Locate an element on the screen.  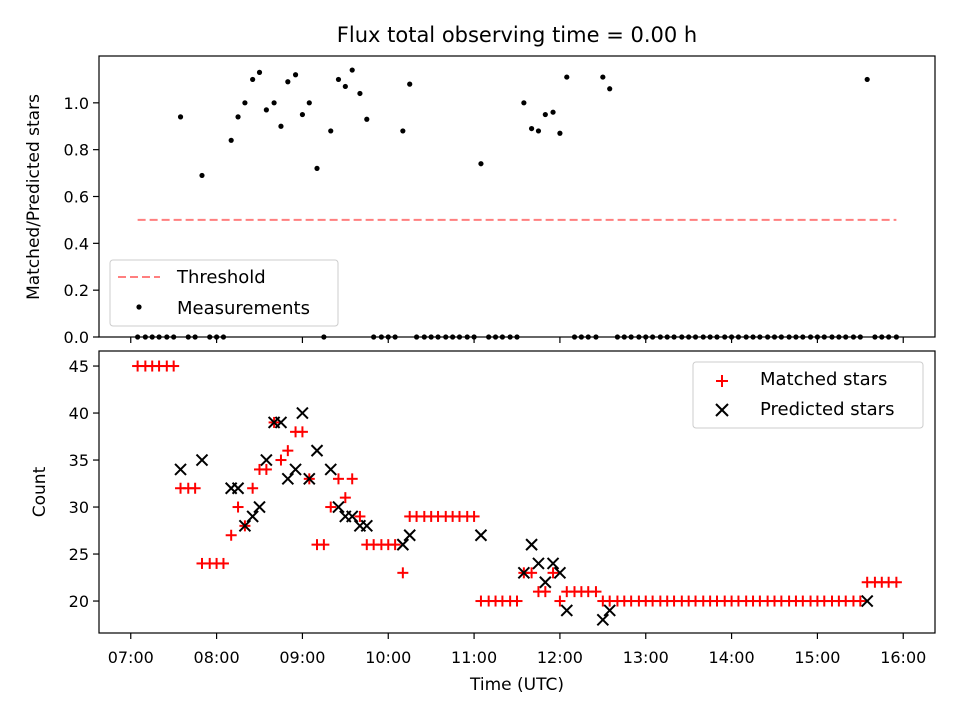
legend-measurements-swatch is located at coordinates (139, 307).